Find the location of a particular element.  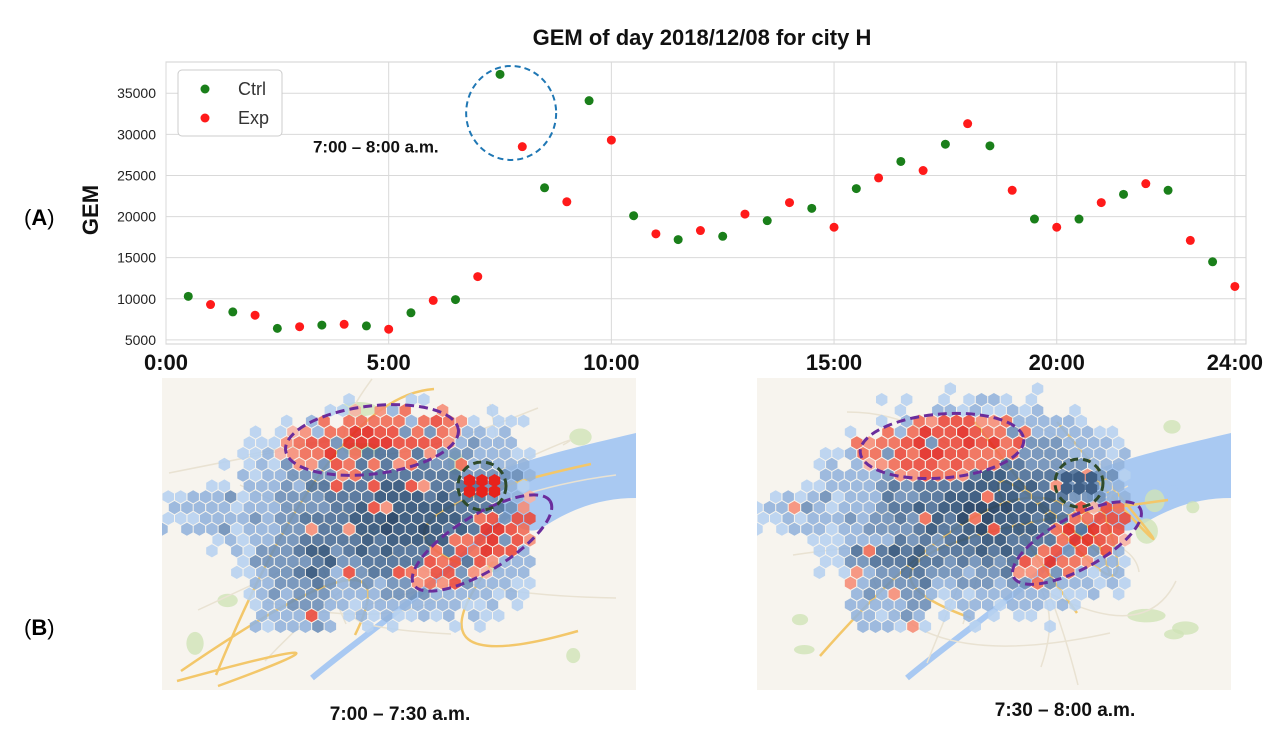

legend: Ctrl Exp is located at coordinates (230, 103).